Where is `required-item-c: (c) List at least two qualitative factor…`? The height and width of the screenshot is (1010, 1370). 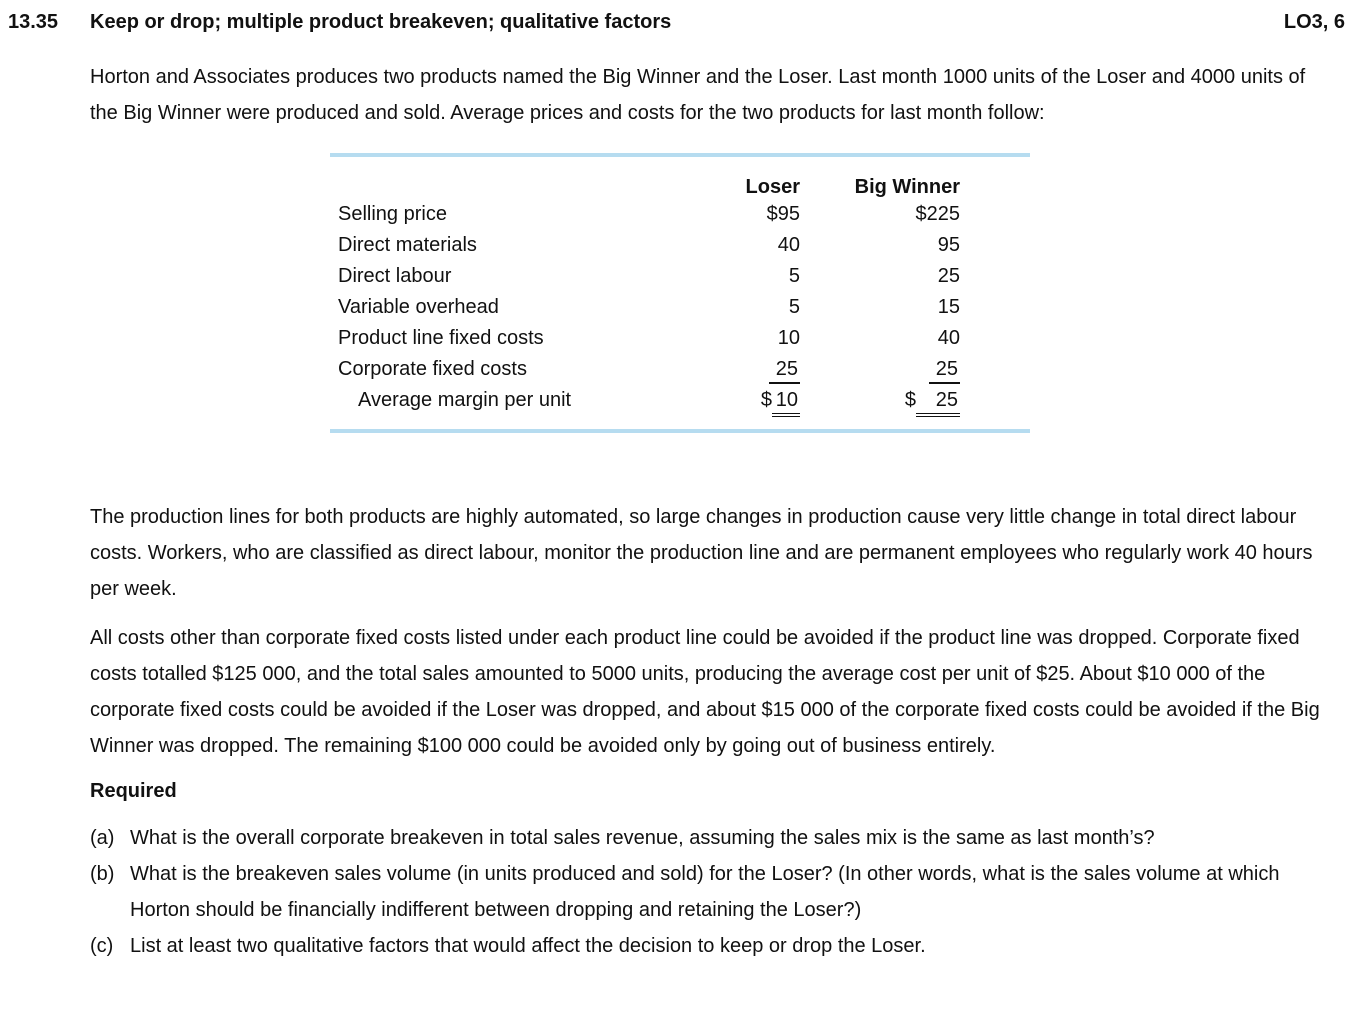 required-item-c: (c) List at least two qualitative factor… is located at coordinates (717, 946).